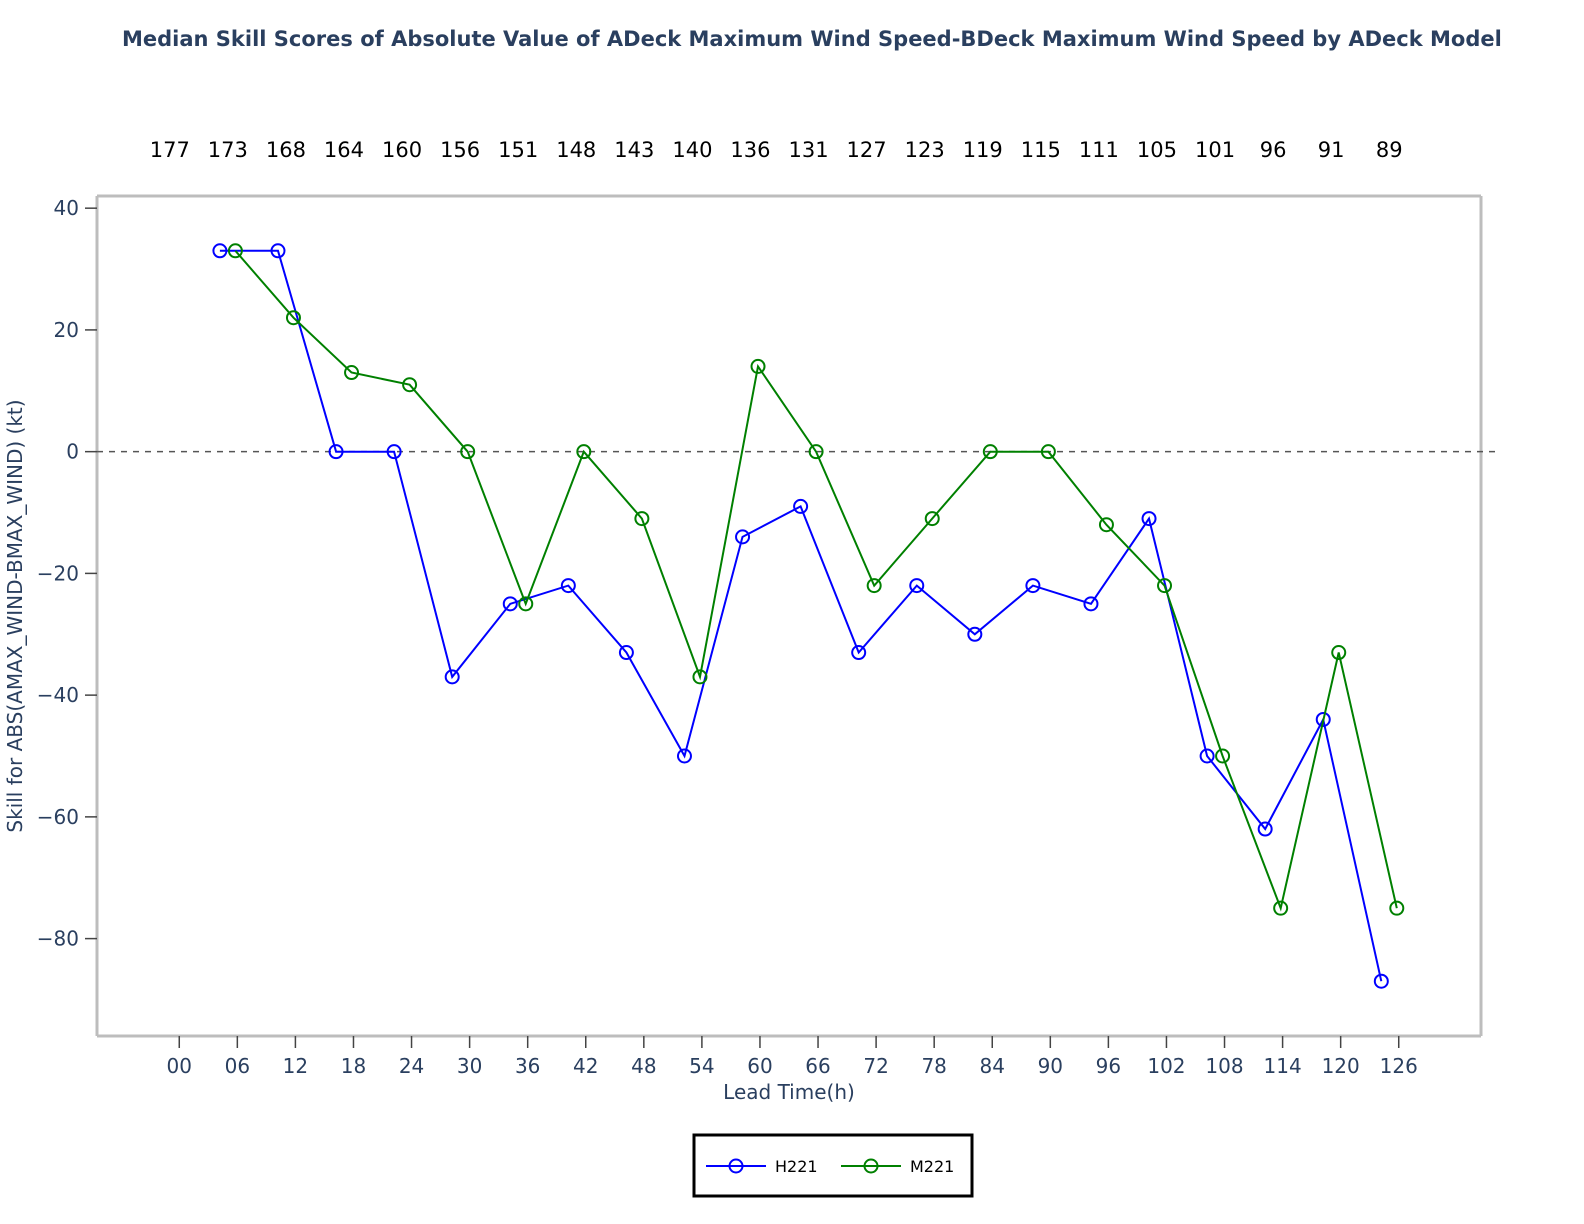 The image size is (1584, 1224). What do you see at coordinates (1099, 150) in the screenshot?
I see `sample-count-label: 111` at bounding box center [1099, 150].